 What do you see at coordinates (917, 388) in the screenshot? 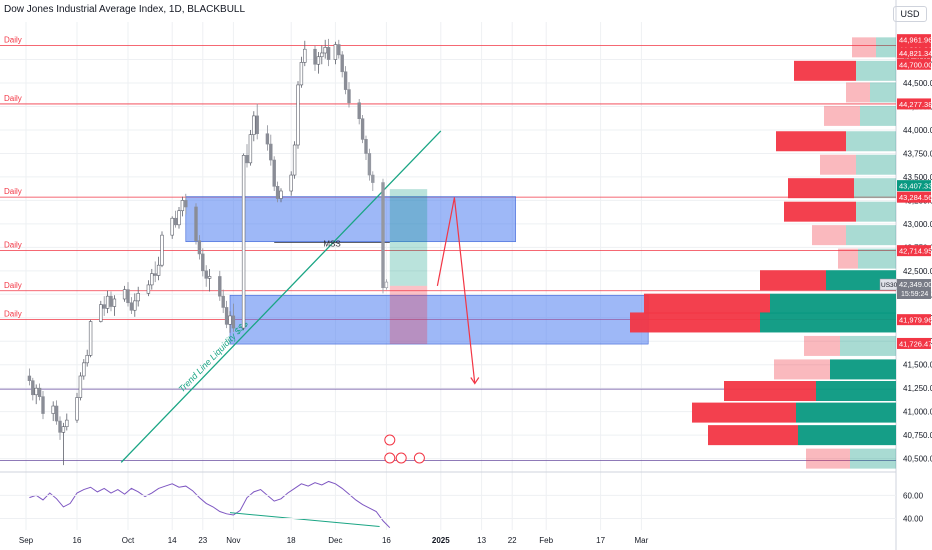
I see `price-tick-label: 41,250.00` at bounding box center [917, 388].